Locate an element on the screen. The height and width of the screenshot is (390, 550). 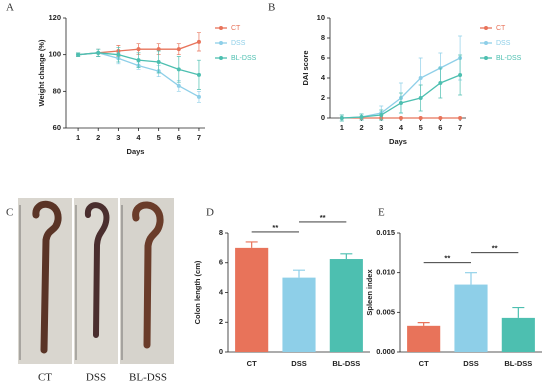
panel-label: D is located at coordinates (210, 213).